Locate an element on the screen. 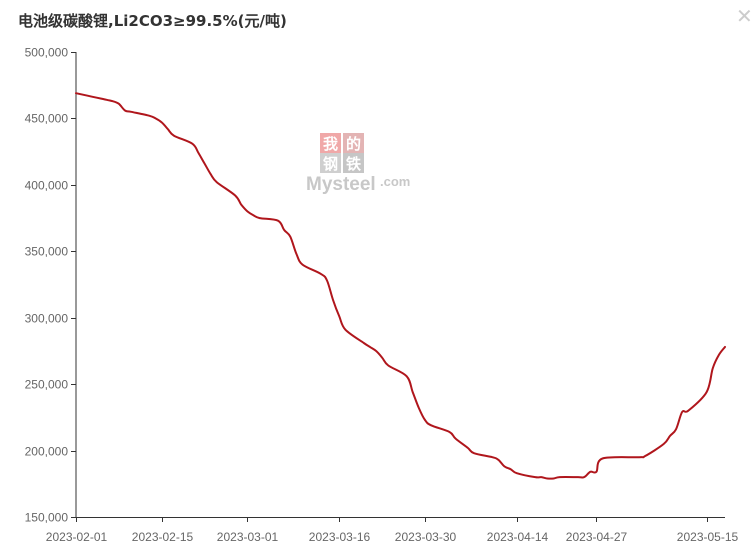 The image size is (755, 559). y-tick-label: 200,000 is located at coordinates (47, 452).